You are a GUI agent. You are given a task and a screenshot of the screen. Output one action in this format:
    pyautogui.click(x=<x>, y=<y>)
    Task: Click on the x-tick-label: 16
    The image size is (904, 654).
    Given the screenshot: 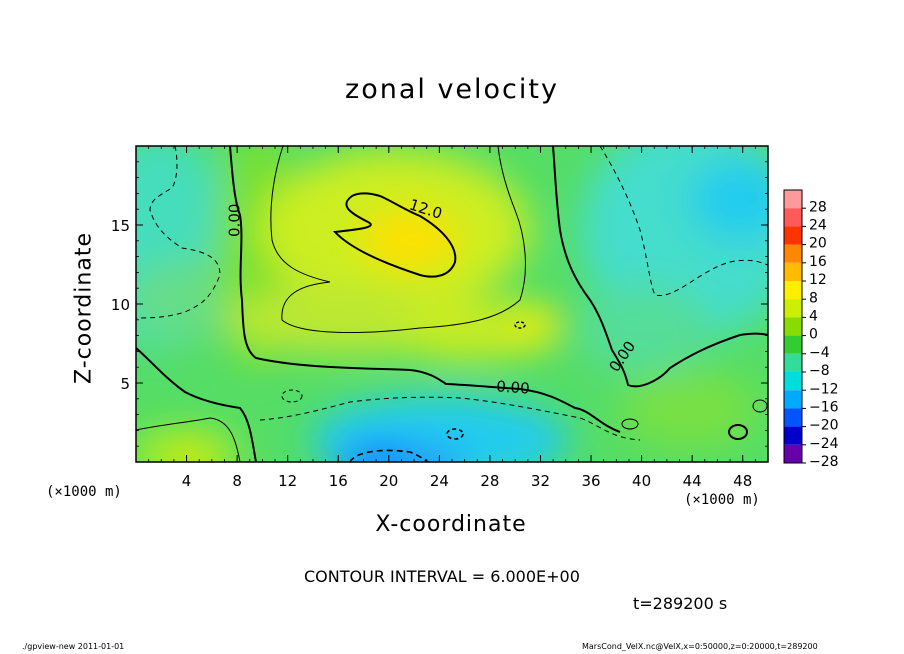 What is the action you would take?
    pyautogui.click(x=338, y=481)
    